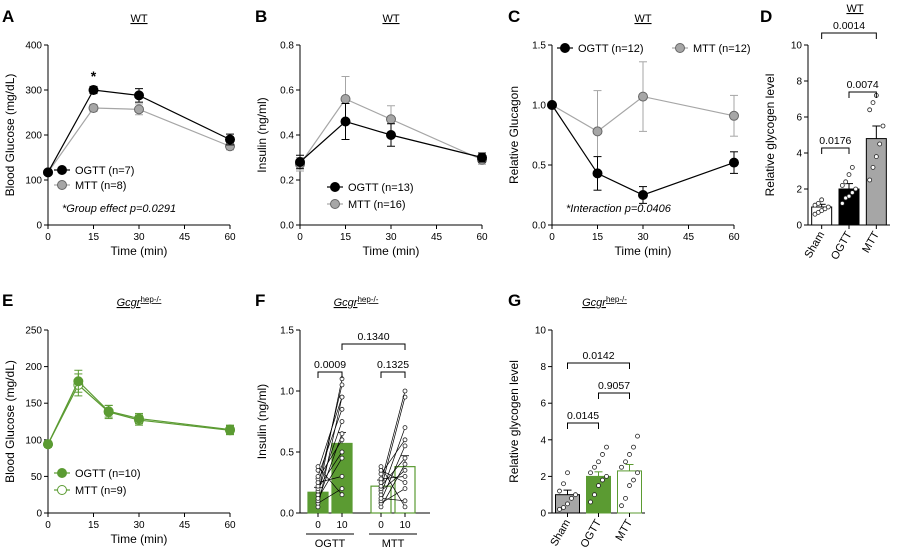 The image size is (900, 554). Describe the element at coordinates (543, 477) in the screenshot. I see `y-tick-label: 2` at that location.